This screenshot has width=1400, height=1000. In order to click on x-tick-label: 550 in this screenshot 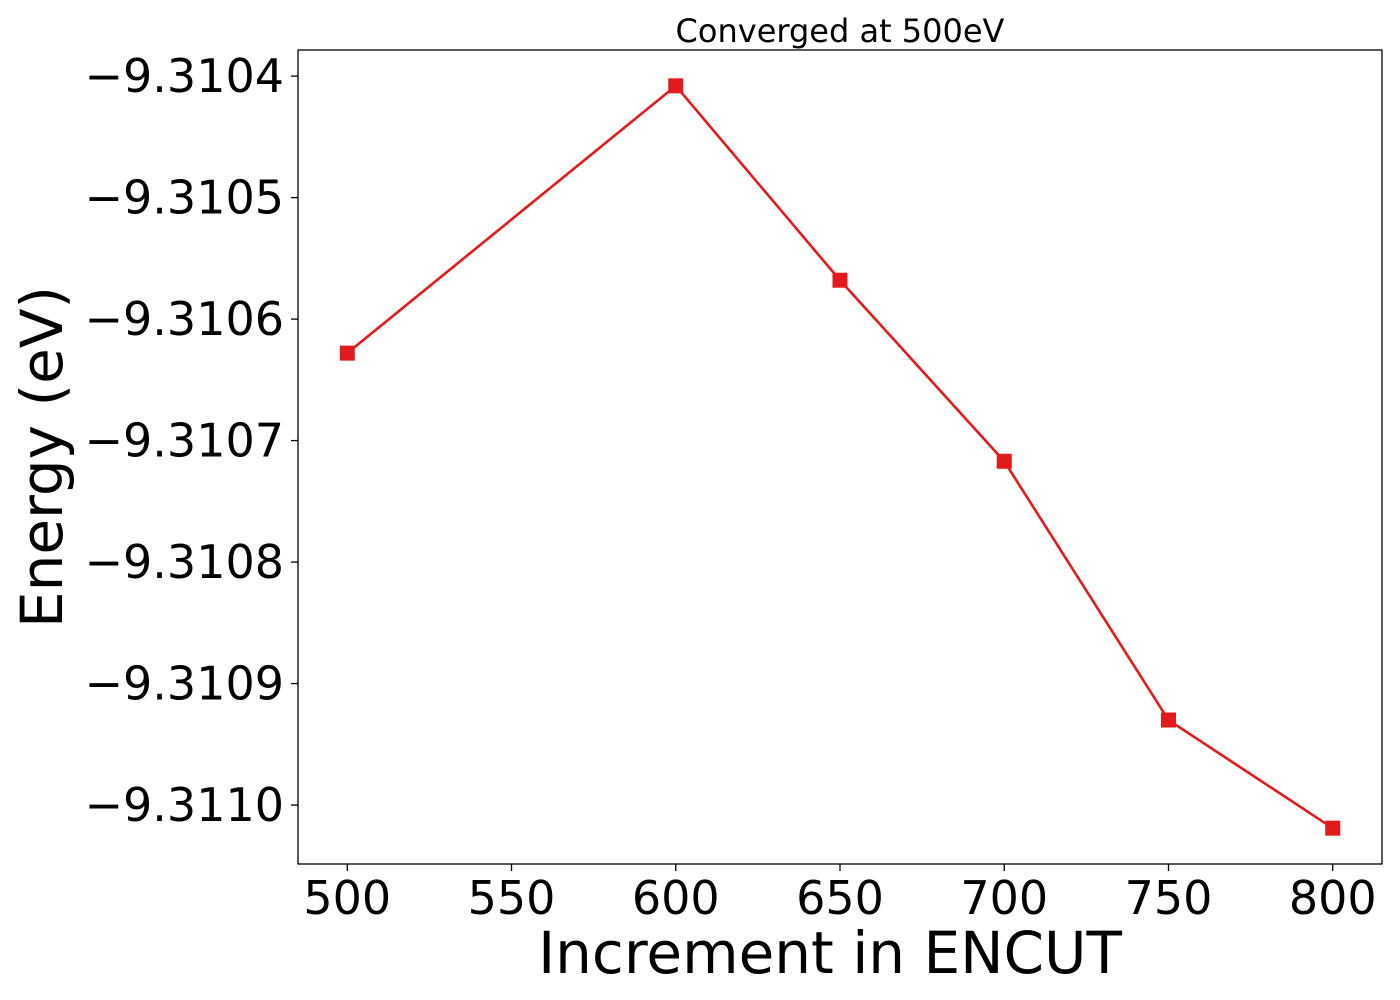, I will do `click(512, 898)`.